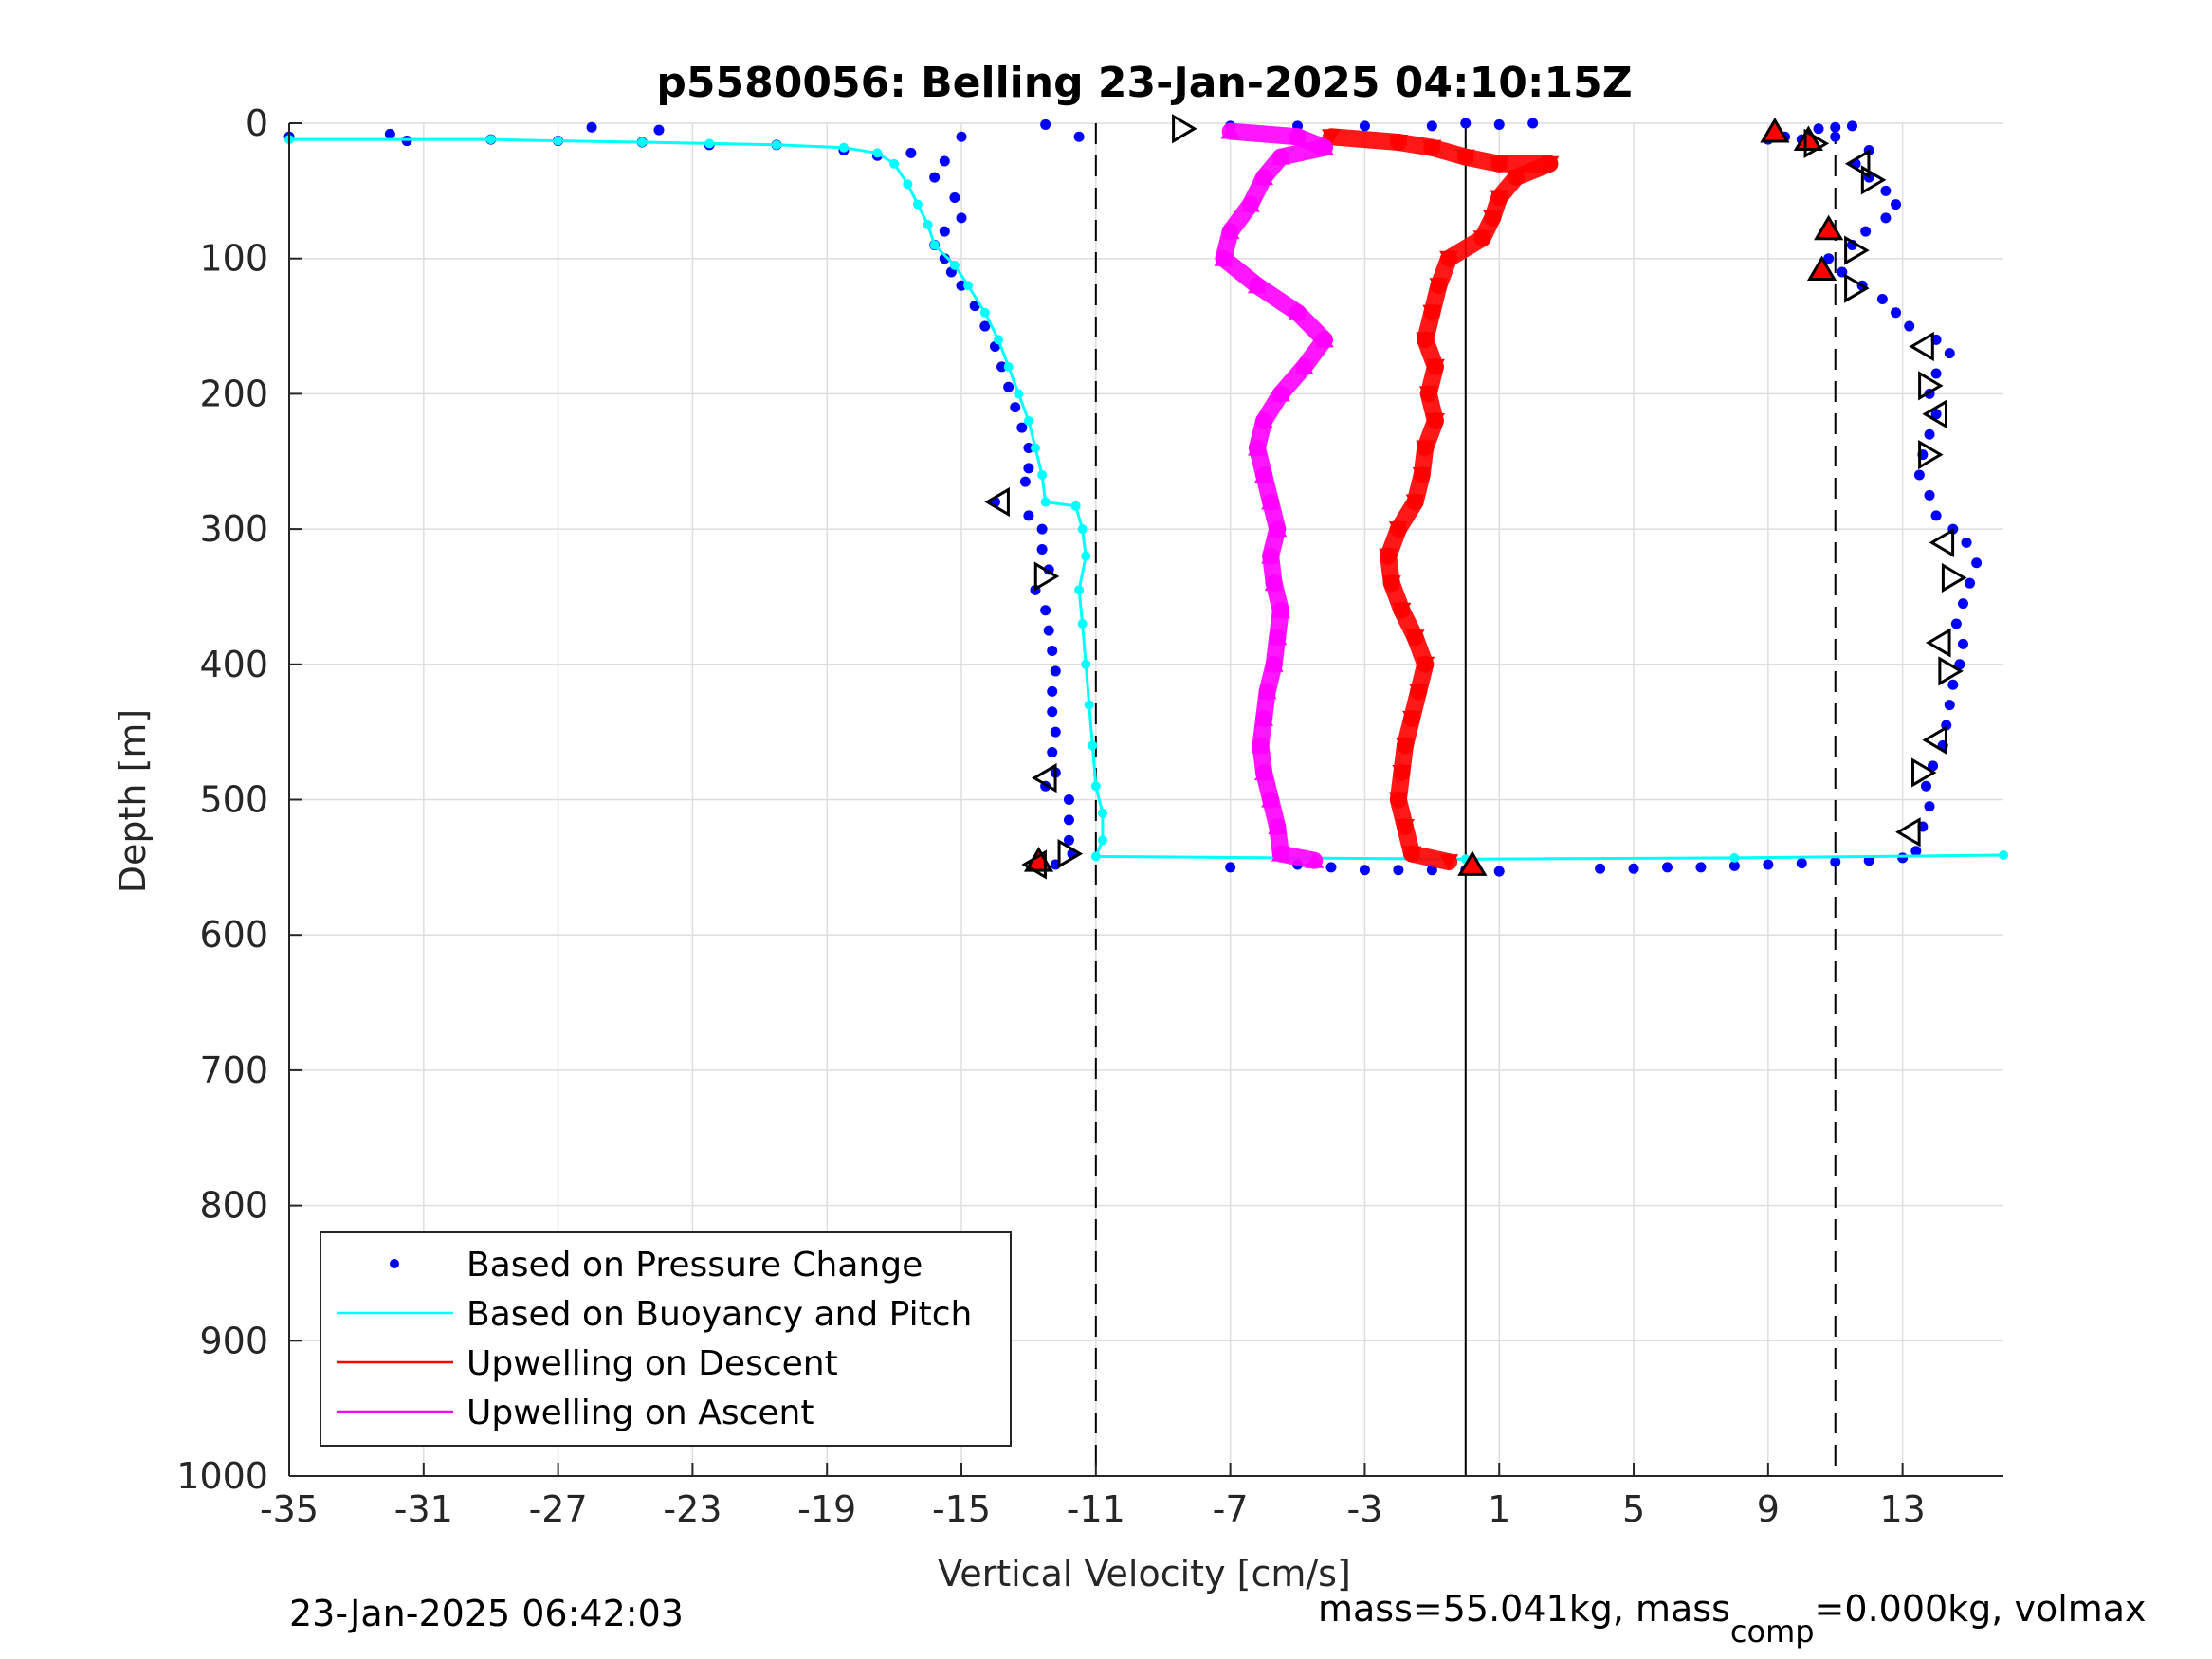 The image size is (2212, 1659). What do you see at coordinates (1499, 1509) in the screenshot?
I see `x-tick-label: 1` at bounding box center [1499, 1509].